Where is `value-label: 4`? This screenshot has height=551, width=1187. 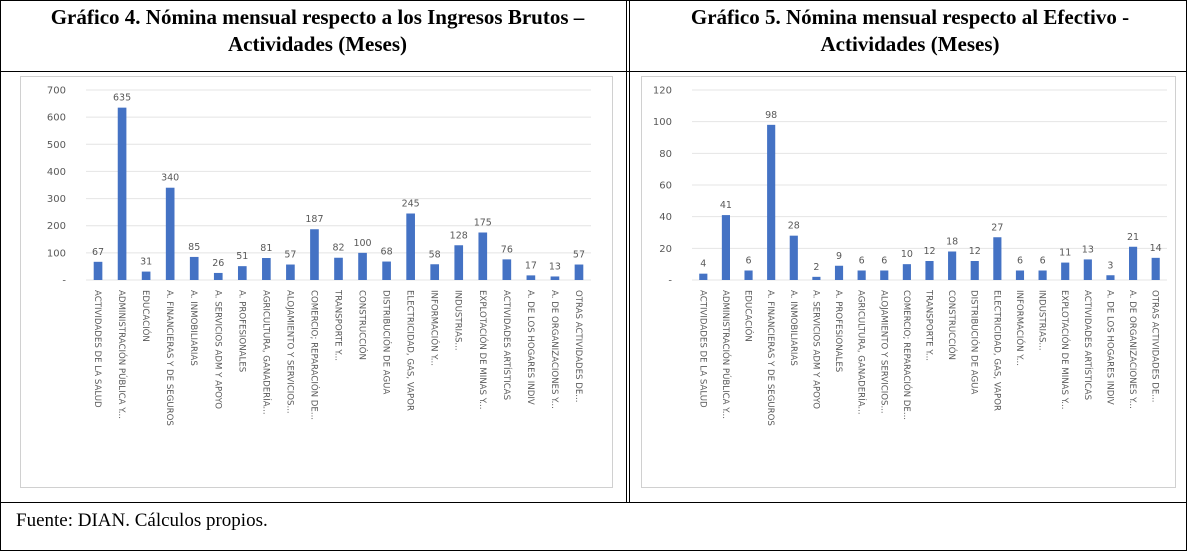
value-label: 4 is located at coordinates (703, 264).